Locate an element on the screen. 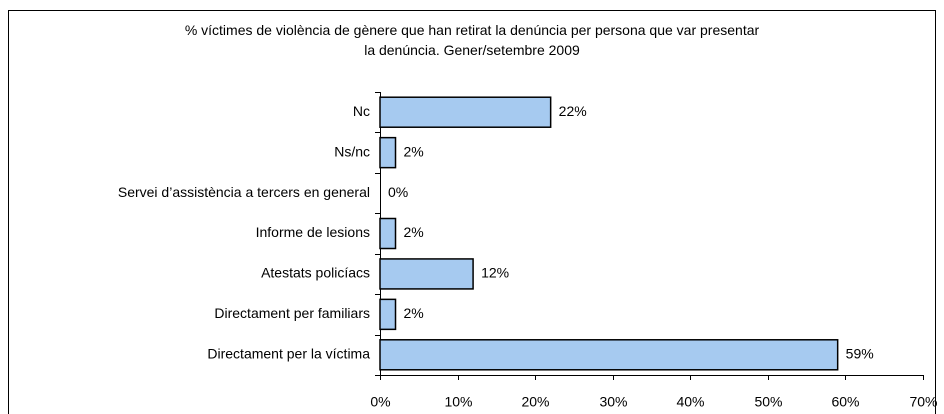  category-label: Informe de lesions is located at coordinates (313, 232).